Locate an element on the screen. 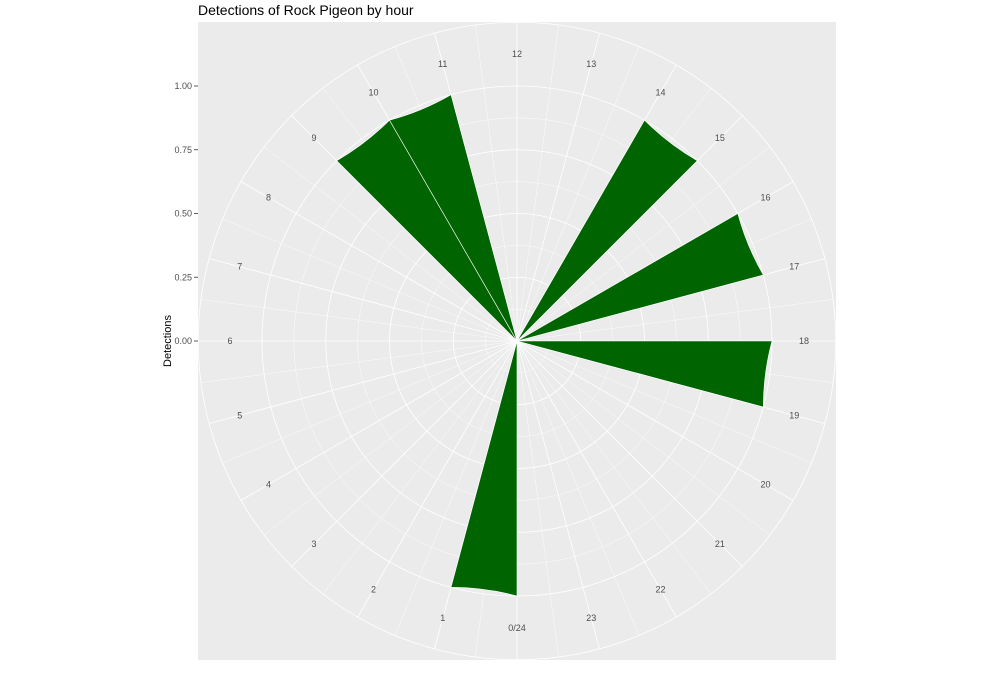  hour-tick-label: 19 is located at coordinates (794, 415).